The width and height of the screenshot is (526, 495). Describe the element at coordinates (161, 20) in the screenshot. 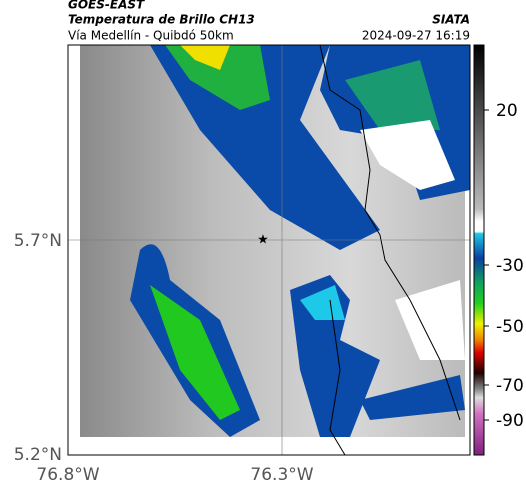

I see `title: Temperatura de Brillo CH13` at that location.